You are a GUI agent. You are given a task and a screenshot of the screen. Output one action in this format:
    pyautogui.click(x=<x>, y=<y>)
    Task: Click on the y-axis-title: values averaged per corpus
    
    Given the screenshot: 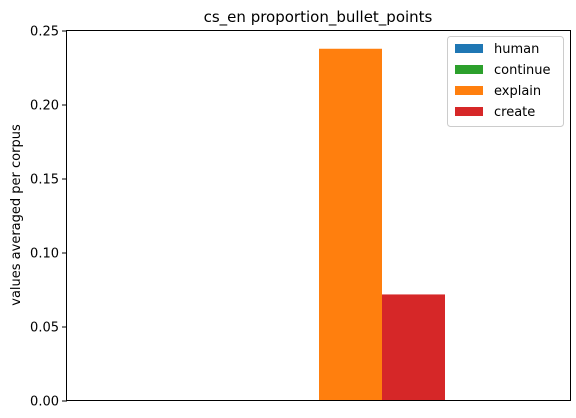 What is the action you would take?
    pyautogui.click(x=16, y=215)
    